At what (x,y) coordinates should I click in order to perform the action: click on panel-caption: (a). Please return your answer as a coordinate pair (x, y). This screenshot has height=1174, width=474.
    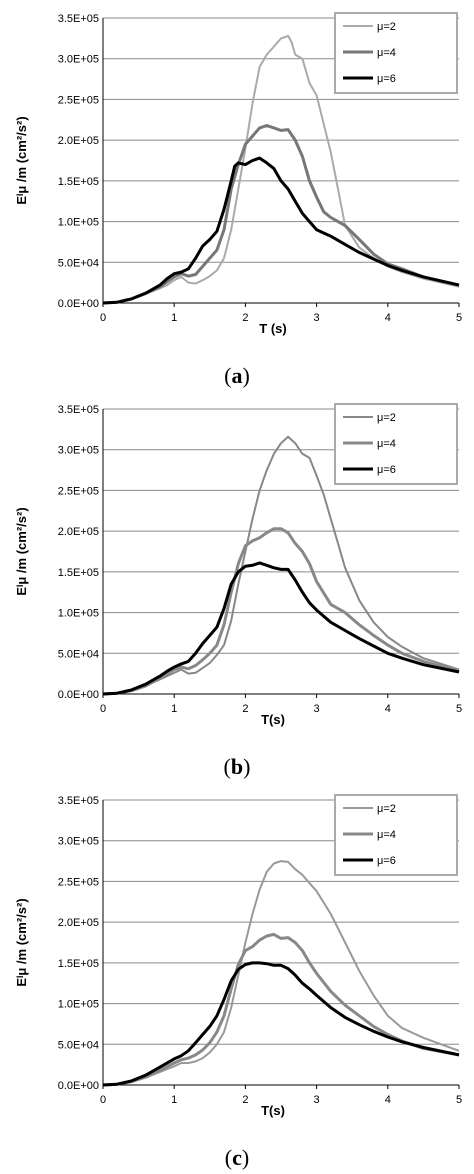
    Looking at the image, I should click on (237, 375).